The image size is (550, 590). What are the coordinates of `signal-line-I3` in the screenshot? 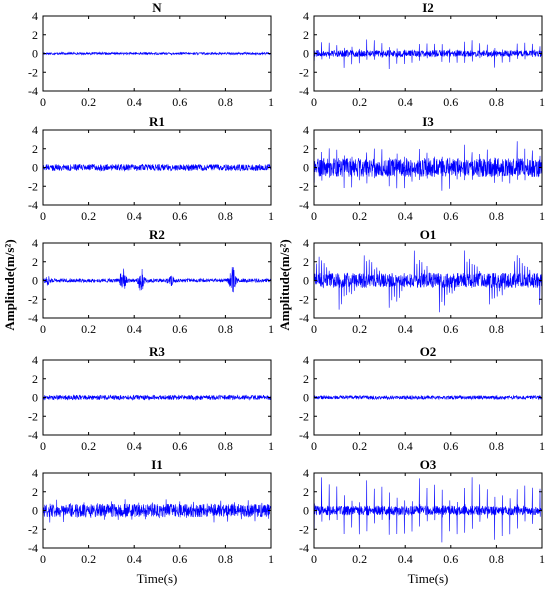 It's located at (428, 166).